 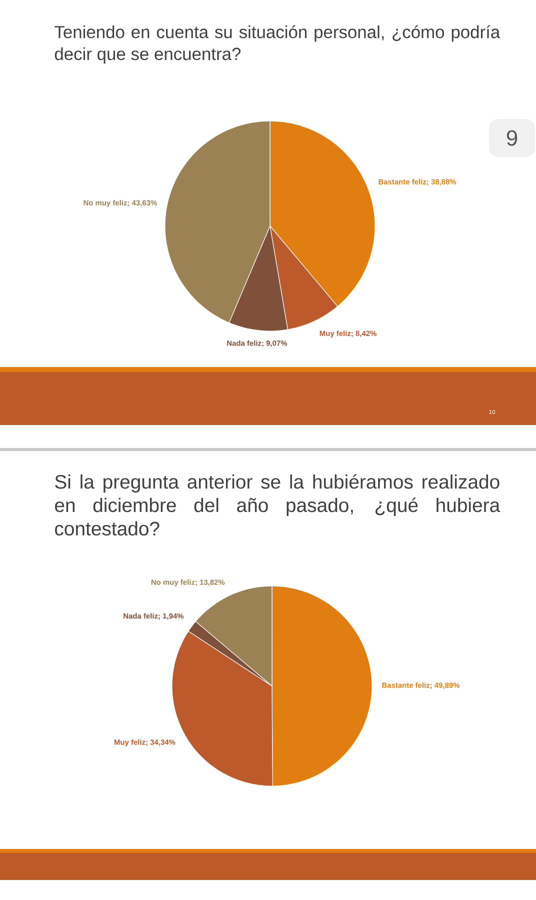 What do you see at coordinates (277, 505) in the screenshot?
I see `chart-title: Si la pregunta anterior se la hubiéramos realizado en diciembre del año pasado, ¿qué hubiera contestado?` at bounding box center [277, 505].